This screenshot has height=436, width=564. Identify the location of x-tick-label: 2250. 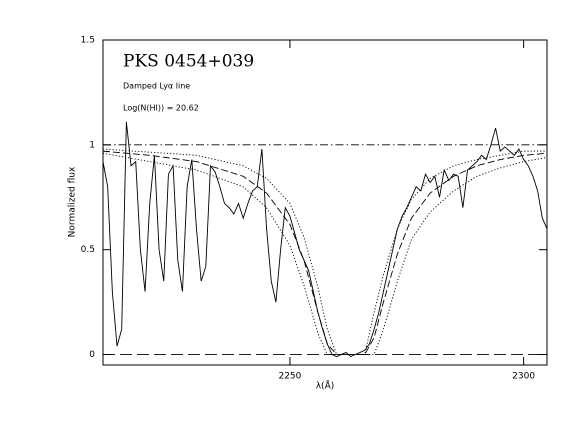
(289, 377).